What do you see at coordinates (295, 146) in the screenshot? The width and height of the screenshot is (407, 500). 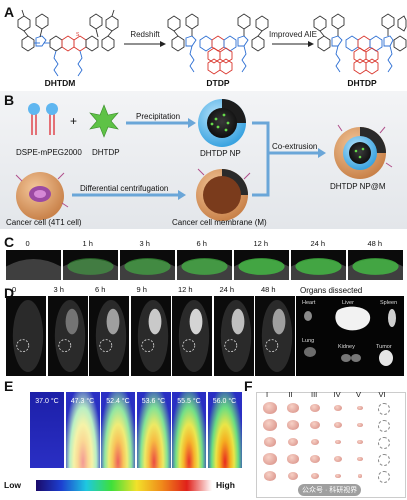 I see `label-co-extrusion: Co-extrusion` at bounding box center [295, 146].